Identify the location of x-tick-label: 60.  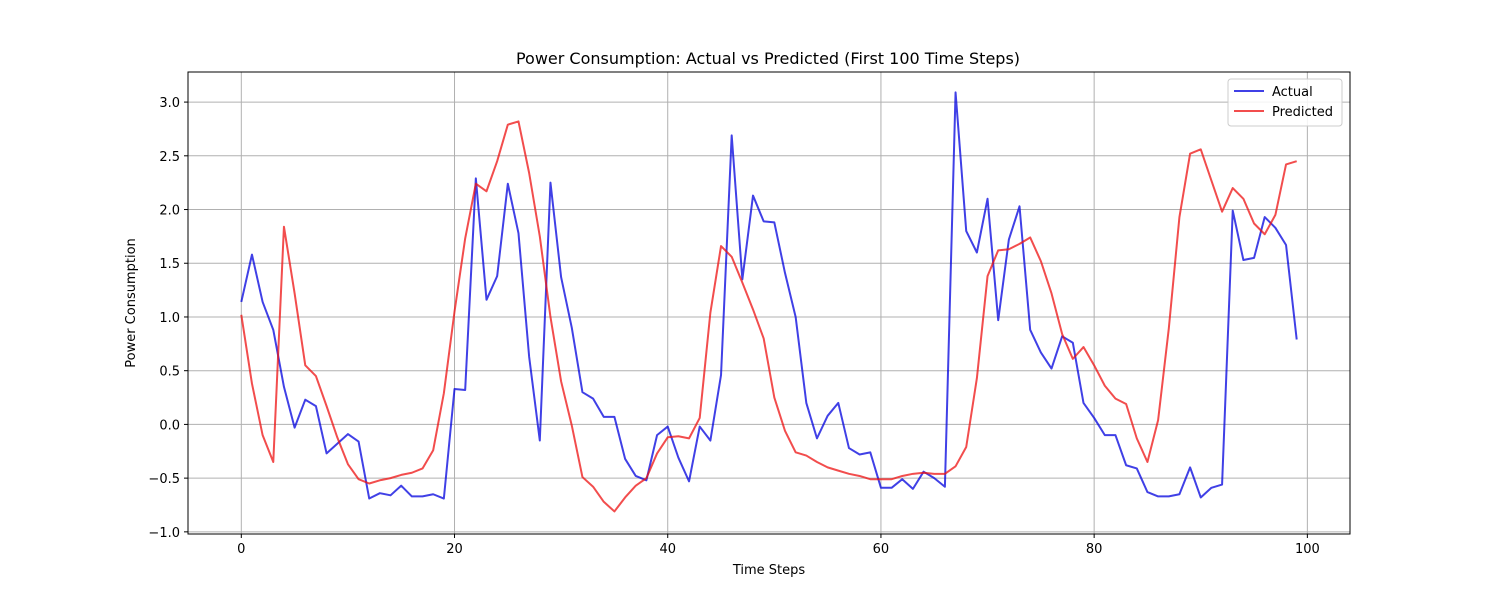
(881, 549).